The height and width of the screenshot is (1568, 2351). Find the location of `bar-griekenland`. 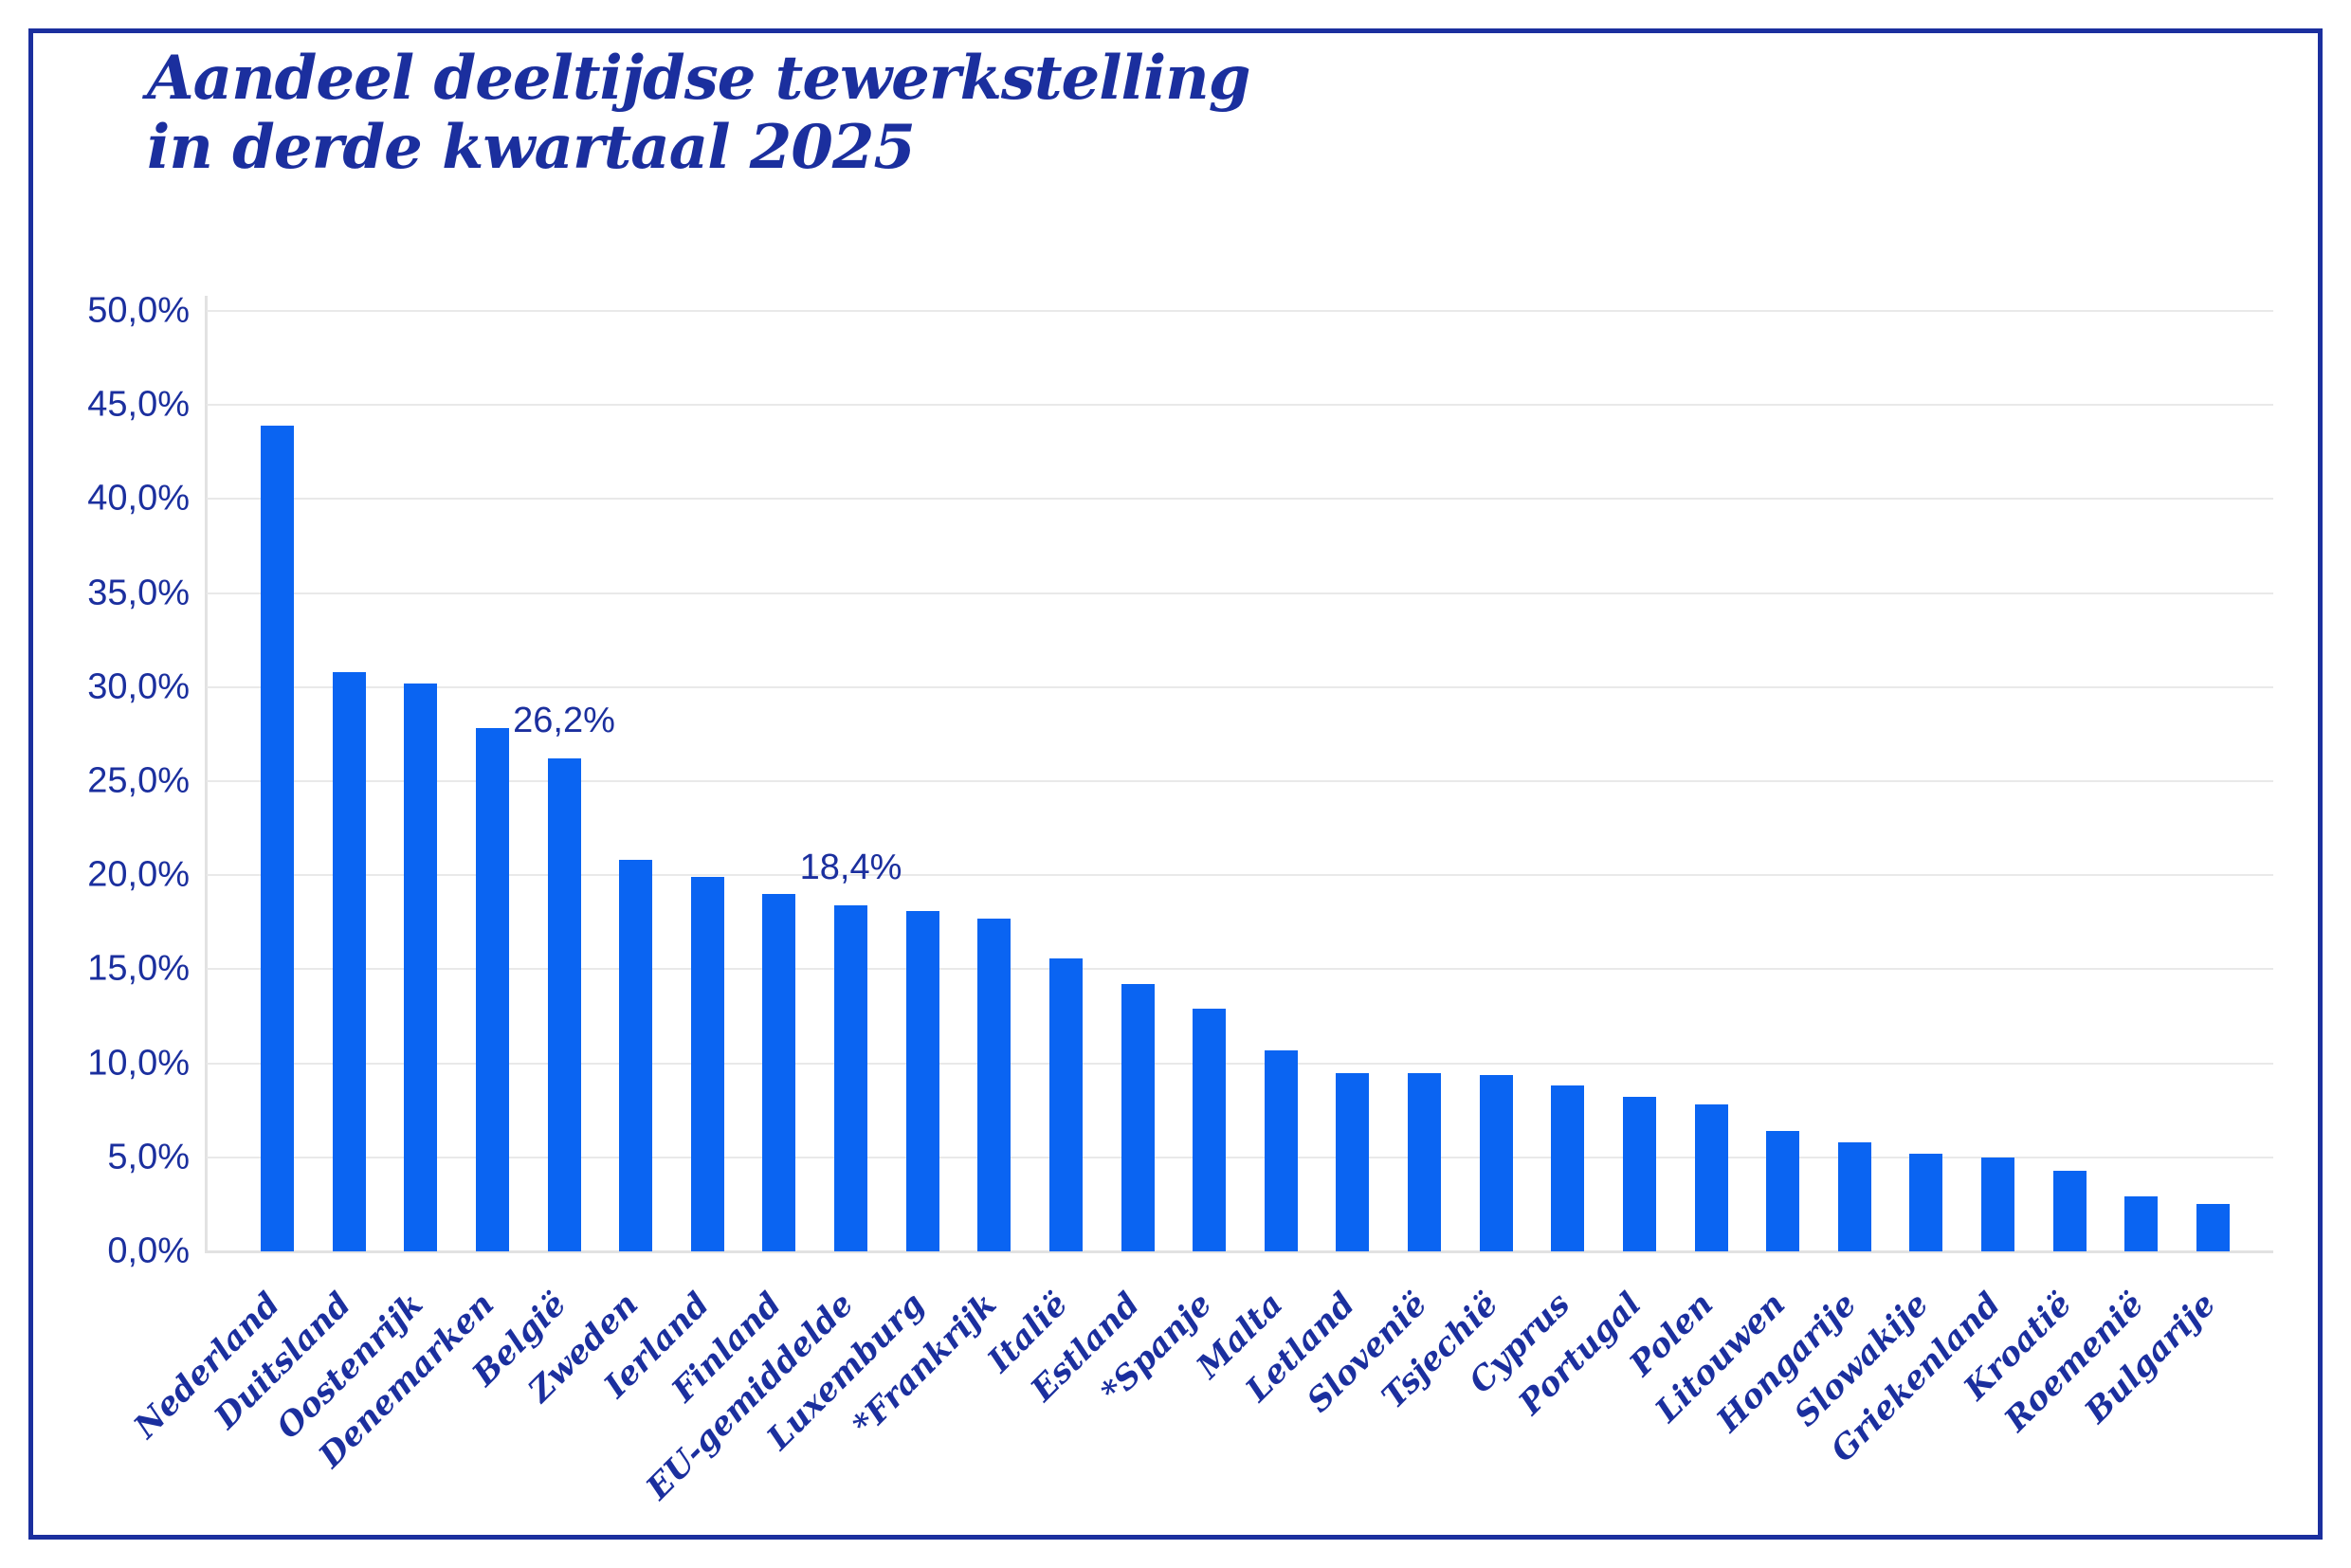

bar-griekenland is located at coordinates (1998, 1204).